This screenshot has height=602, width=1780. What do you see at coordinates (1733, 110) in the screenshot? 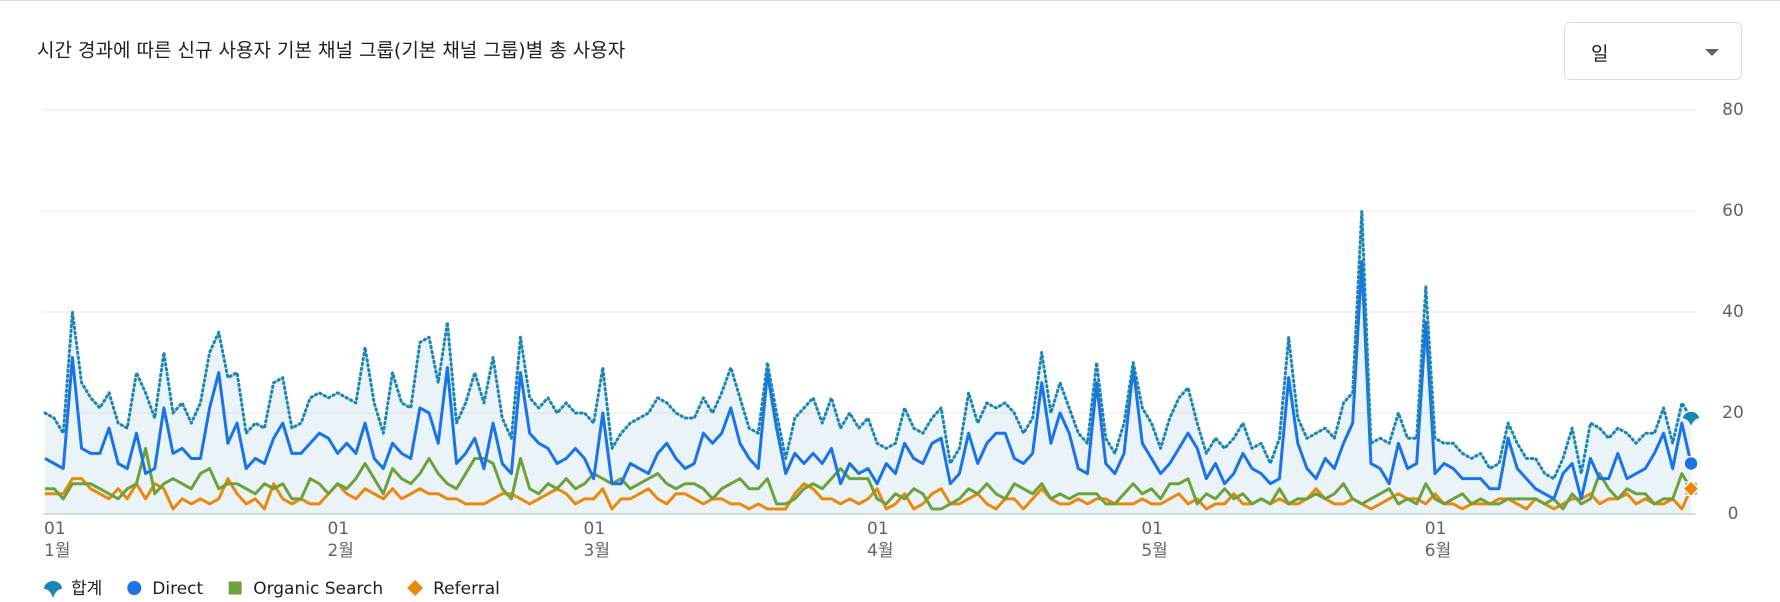
I see `y-tick-label: 80` at bounding box center [1733, 110].